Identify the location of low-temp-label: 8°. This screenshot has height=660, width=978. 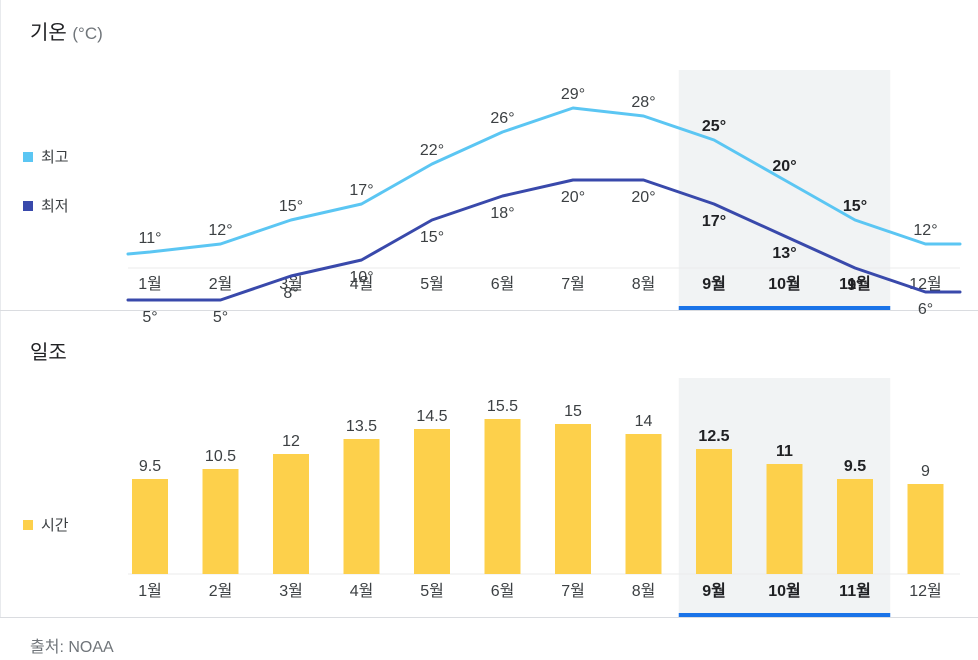
(290, 293).